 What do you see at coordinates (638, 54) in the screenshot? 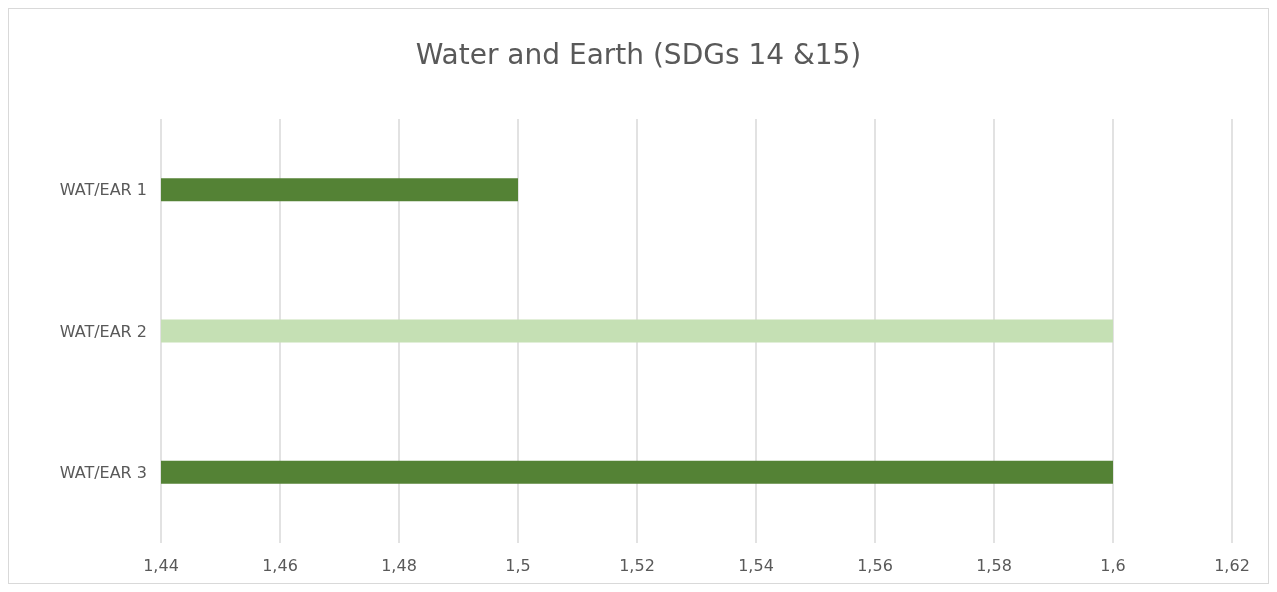
I see `chart-title: Water and Earth (SDGs 14 &15)` at bounding box center [638, 54].